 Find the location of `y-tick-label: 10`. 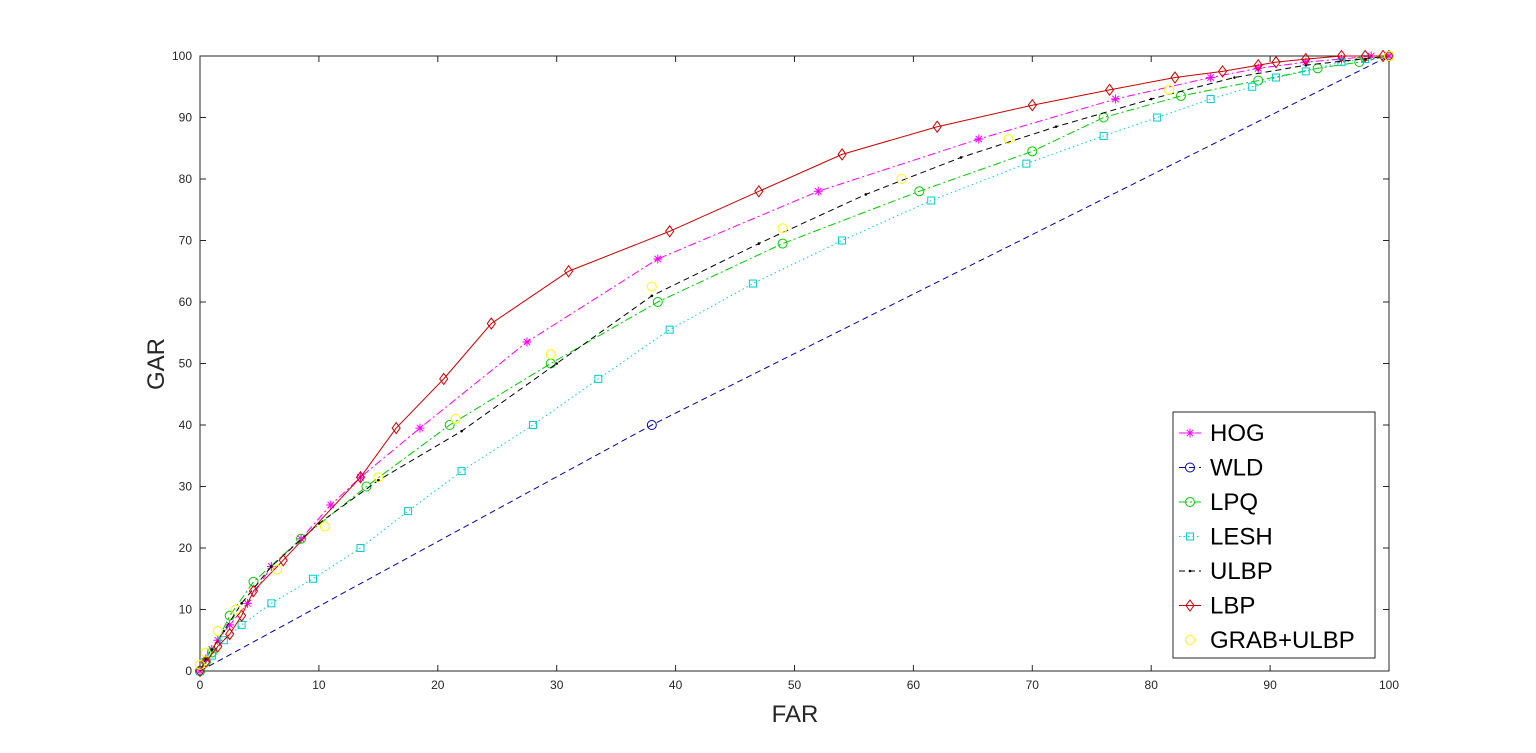

y-tick-label: 10 is located at coordinates (186, 610).